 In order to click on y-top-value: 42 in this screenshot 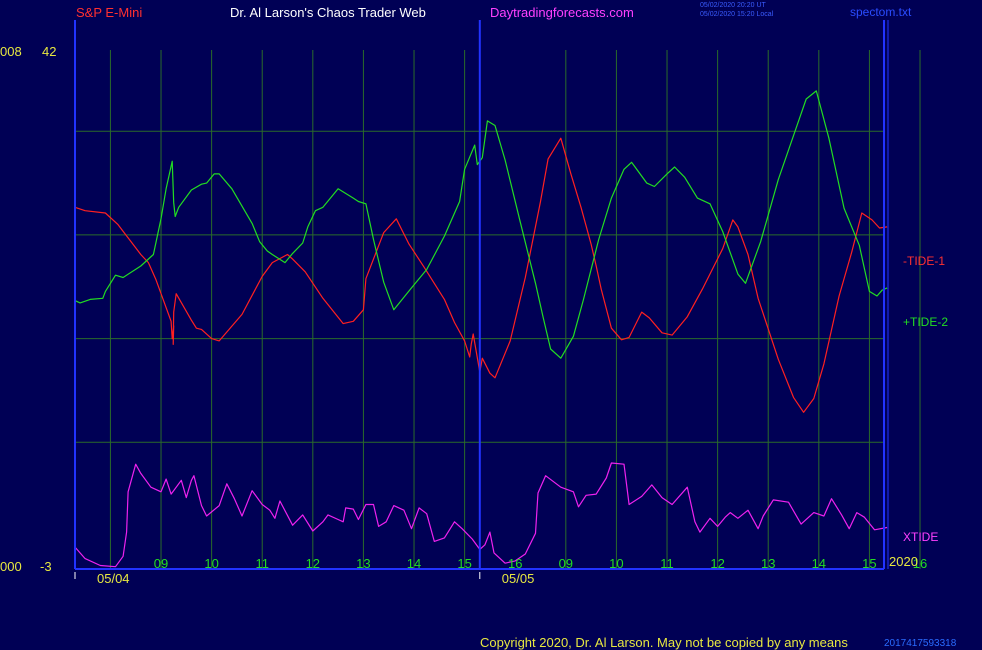, I will do `click(49, 51)`.